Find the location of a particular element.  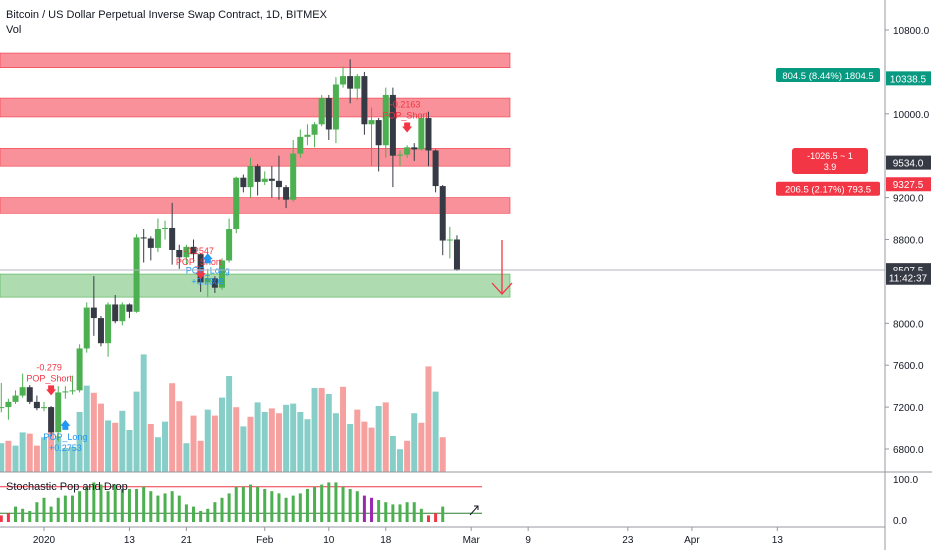

signal-value: -0.279 is located at coordinates (49, 367).